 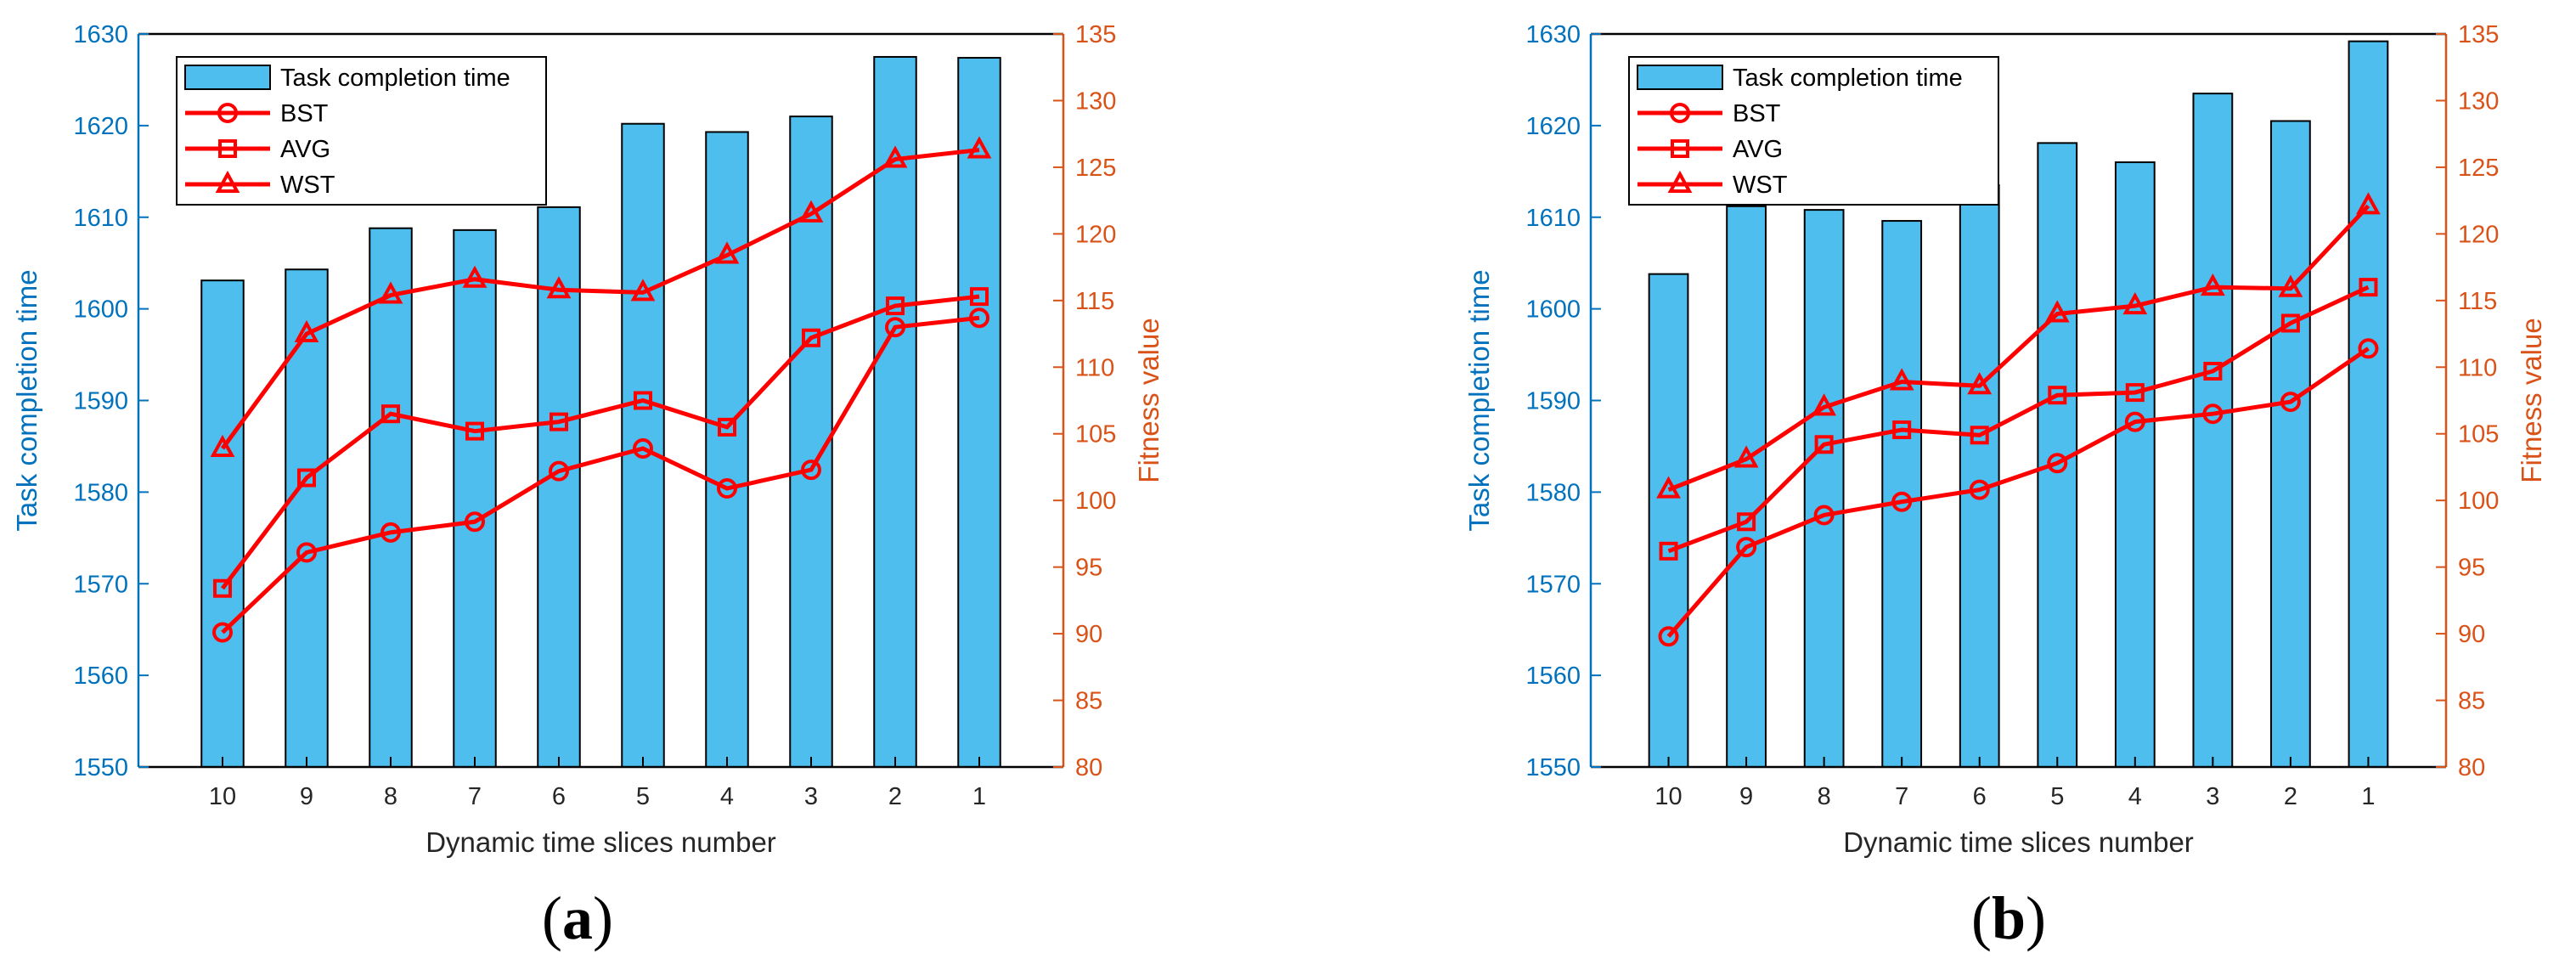 What do you see at coordinates (361, 131) in the screenshot?
I see `legend: Task completion time BST AVG WST` at bounding box center [361, 131].